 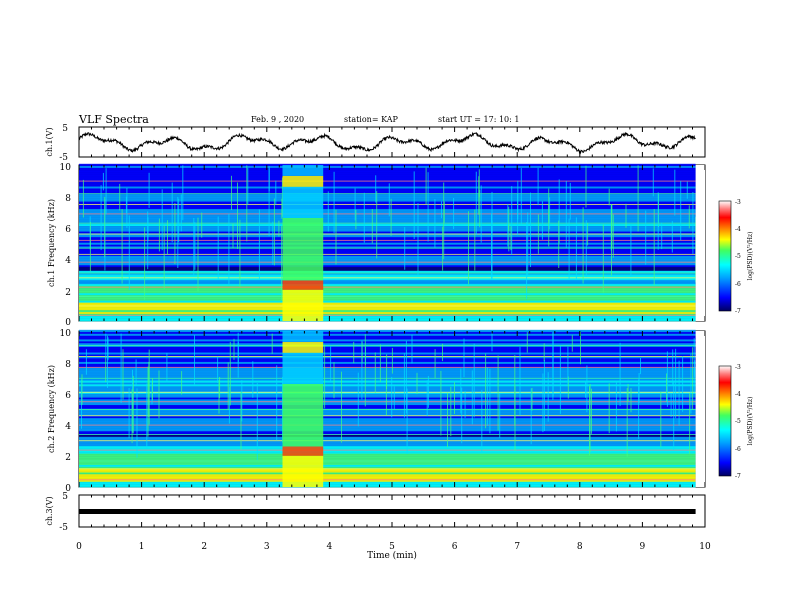 I want to click on station-label: station= KAP, so click(x=371, y=119).